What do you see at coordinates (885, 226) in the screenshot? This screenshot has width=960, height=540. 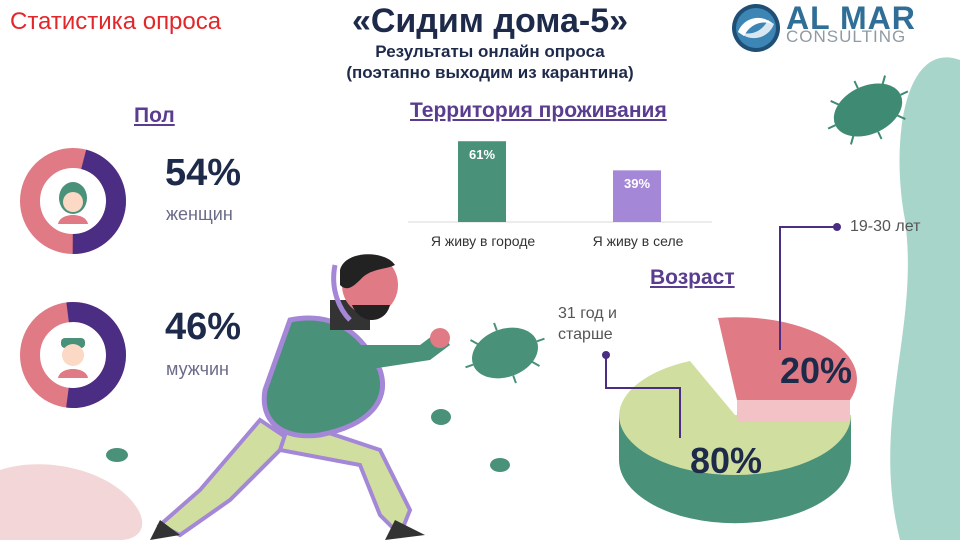 I see `age-young-label: 19-30 лет` at bounding box center [885, 226].